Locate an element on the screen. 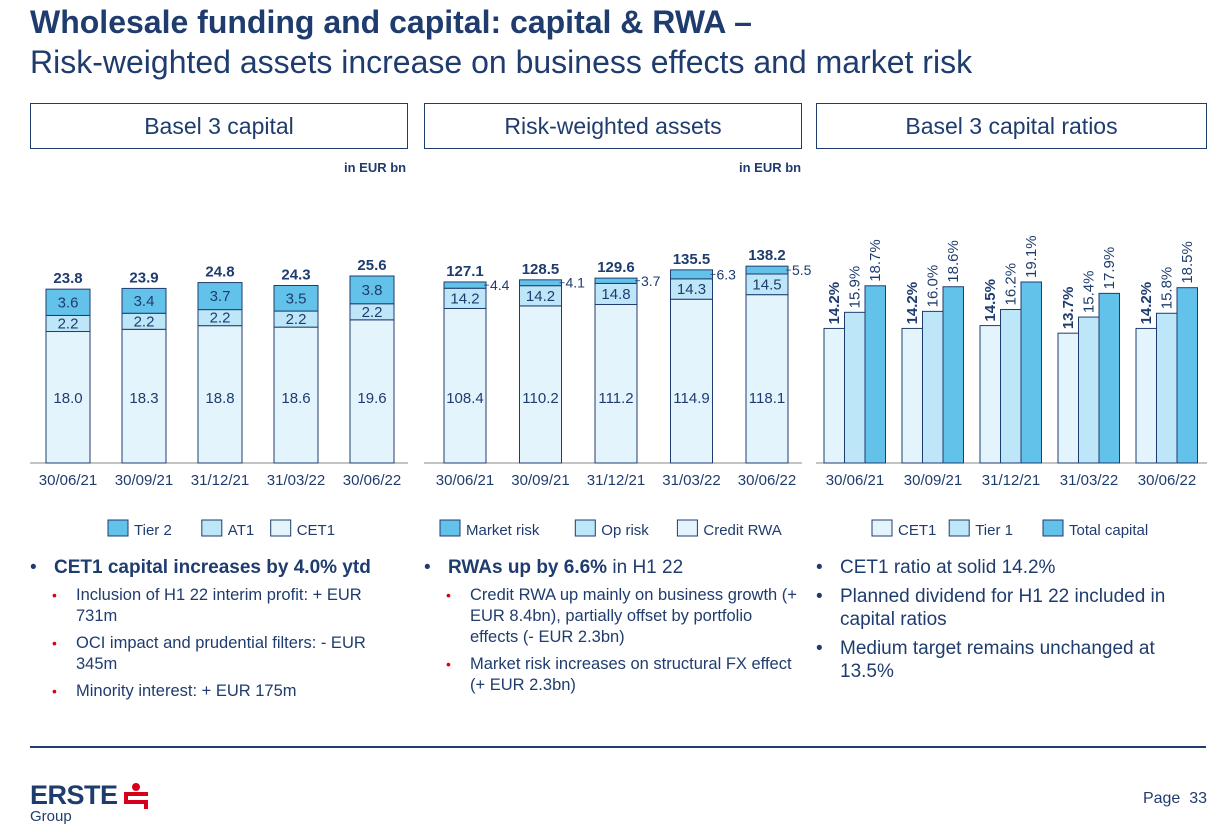 This screenshot has height=839, width=1231. data-label: 15.4% is located at coordinates (1089, 292).